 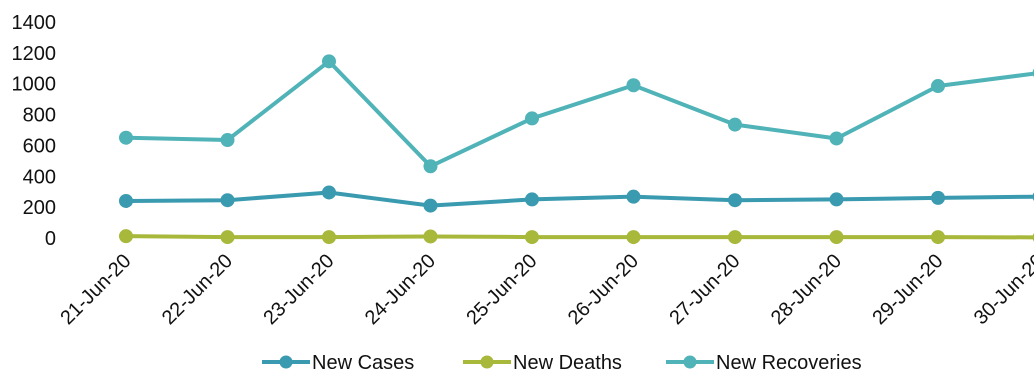 I want to click on x-tick-label: 28-Jun-20, so click(x=806, y=289).